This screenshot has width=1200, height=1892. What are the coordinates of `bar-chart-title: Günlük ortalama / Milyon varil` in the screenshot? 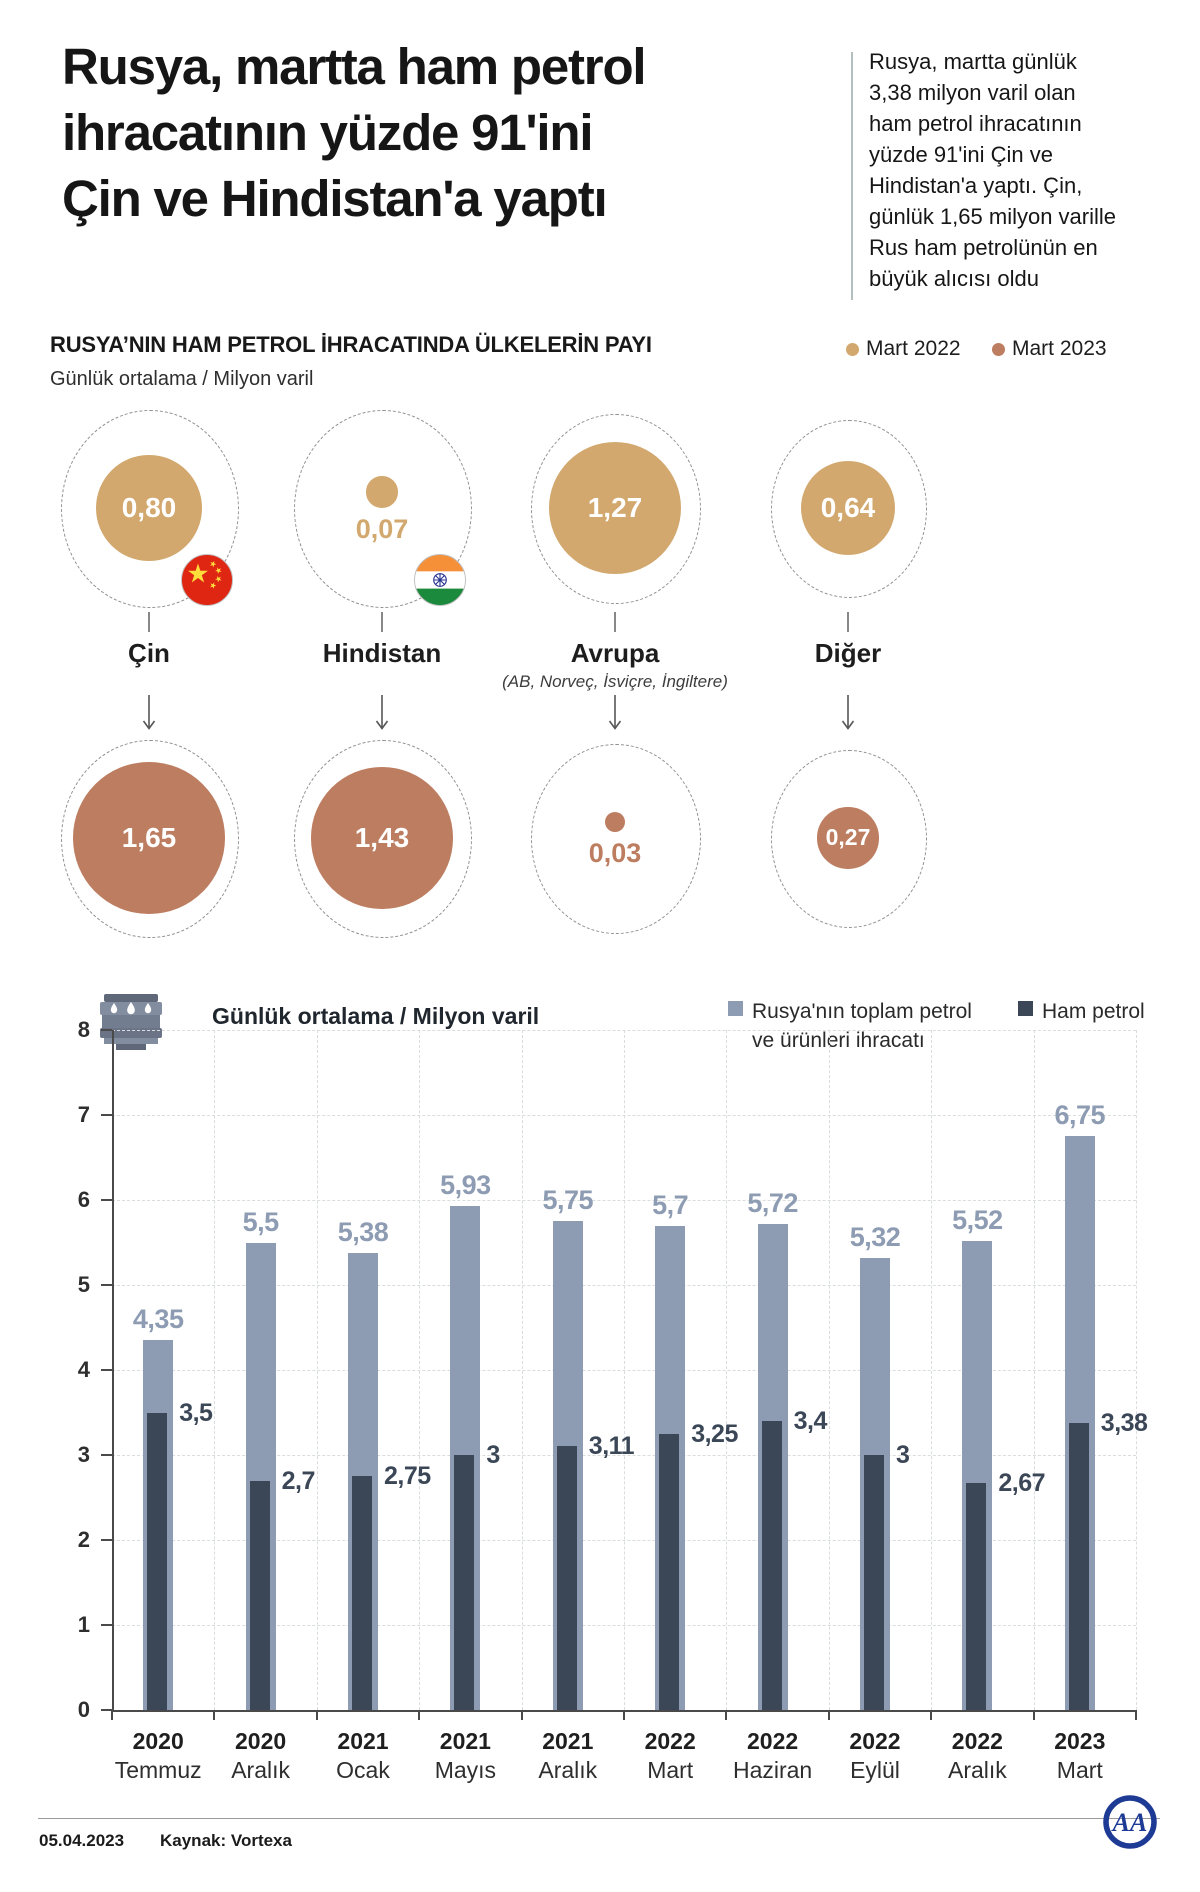 It's located at (376, 1016).